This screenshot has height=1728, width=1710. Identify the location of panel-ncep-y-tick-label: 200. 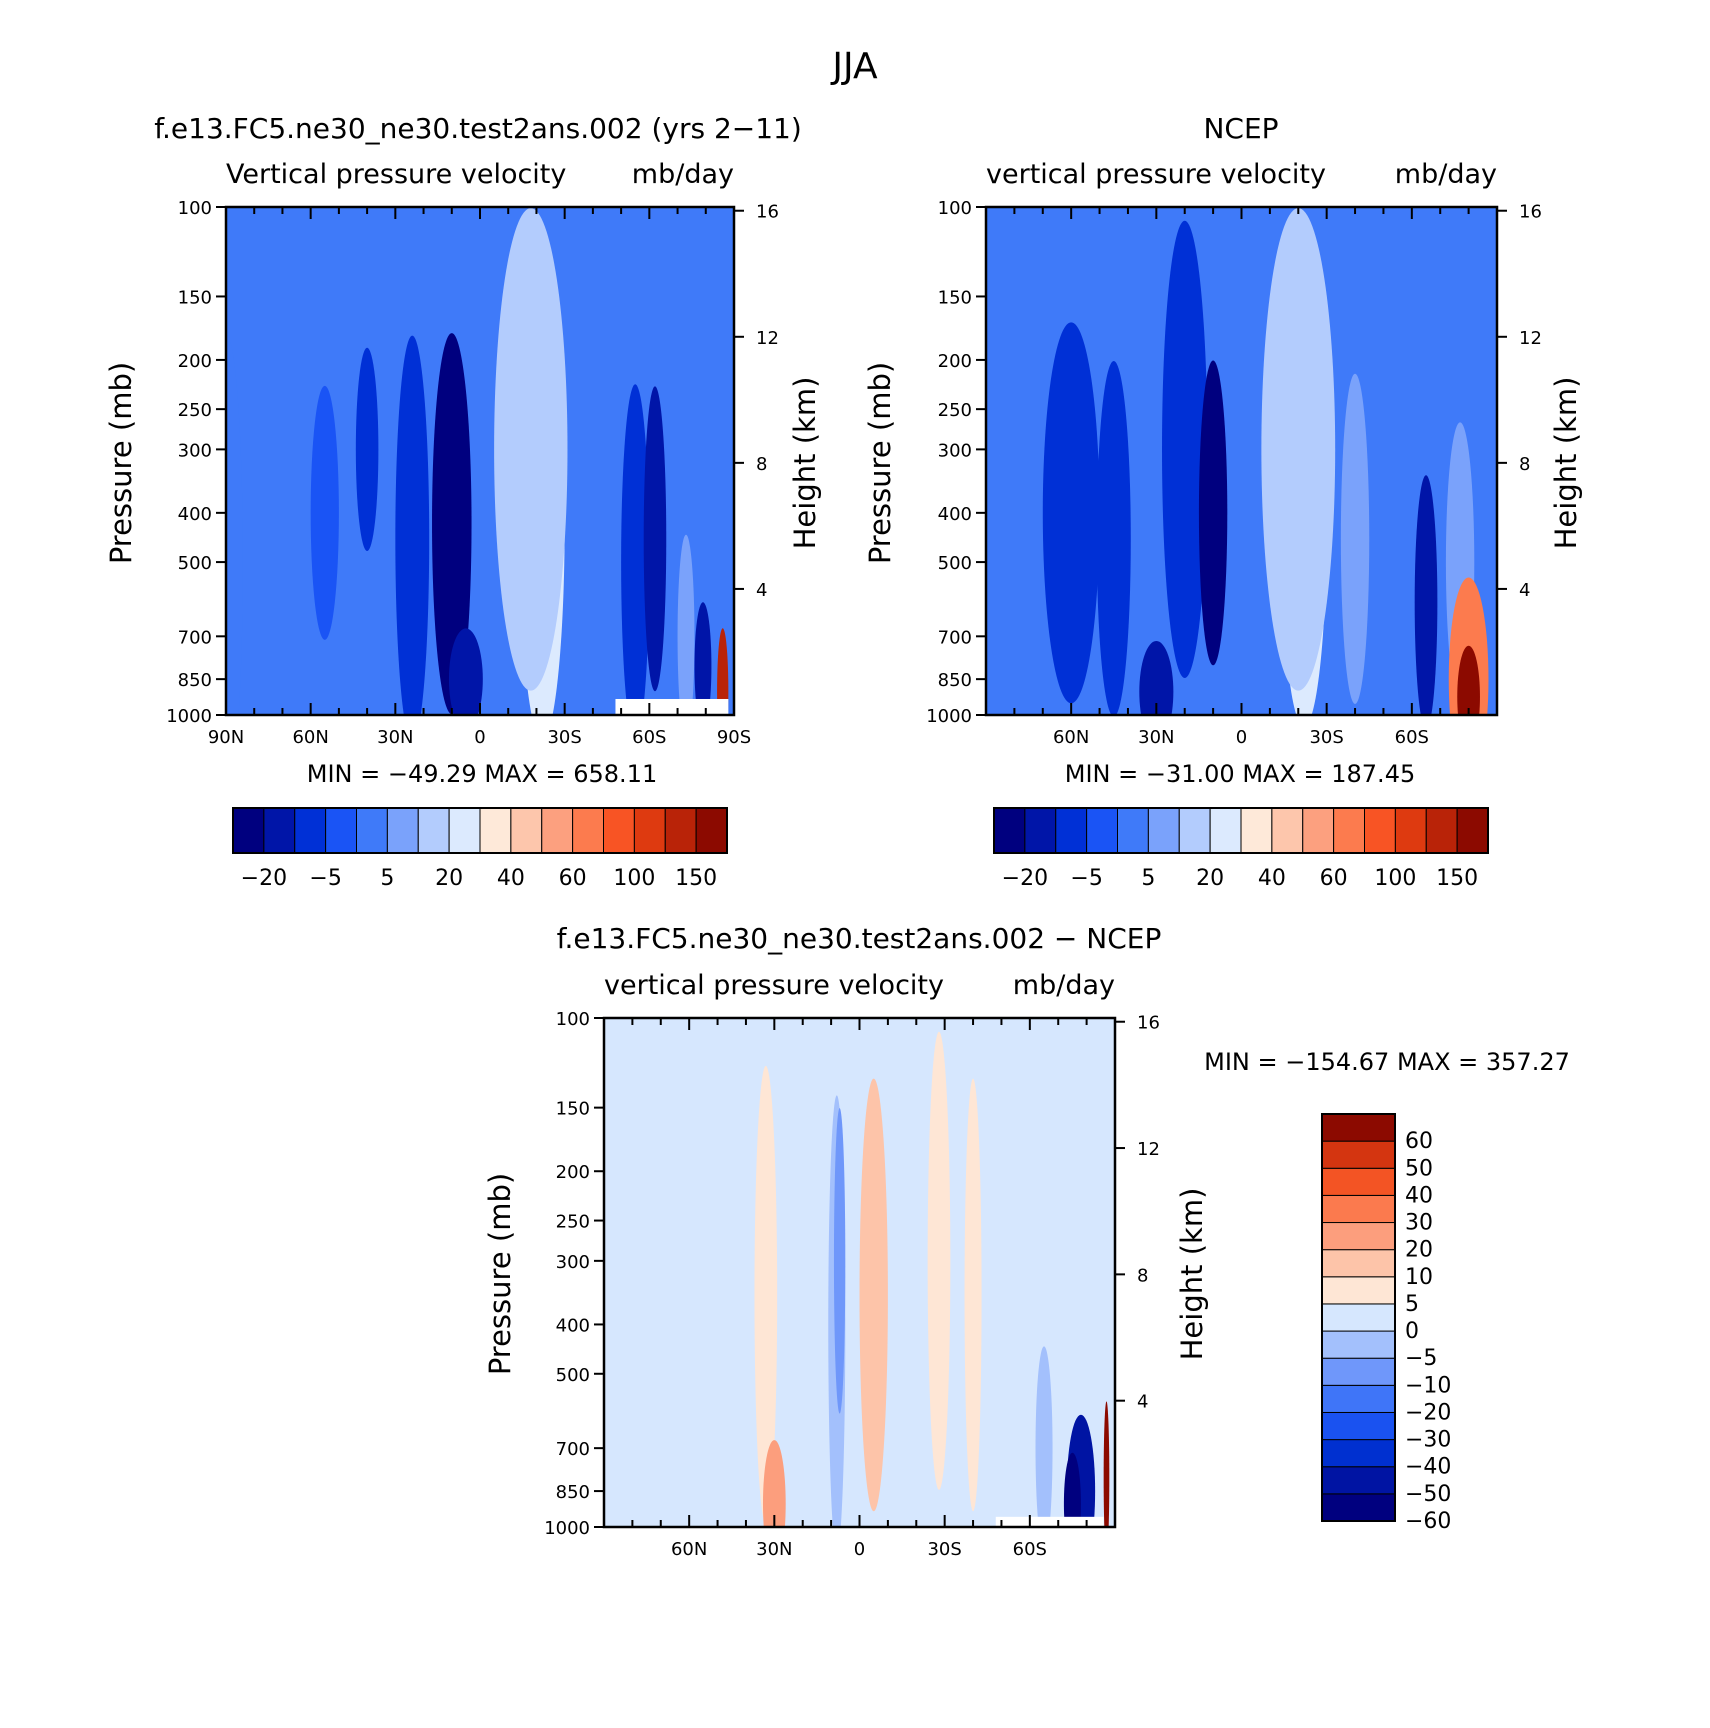
(955, 361).